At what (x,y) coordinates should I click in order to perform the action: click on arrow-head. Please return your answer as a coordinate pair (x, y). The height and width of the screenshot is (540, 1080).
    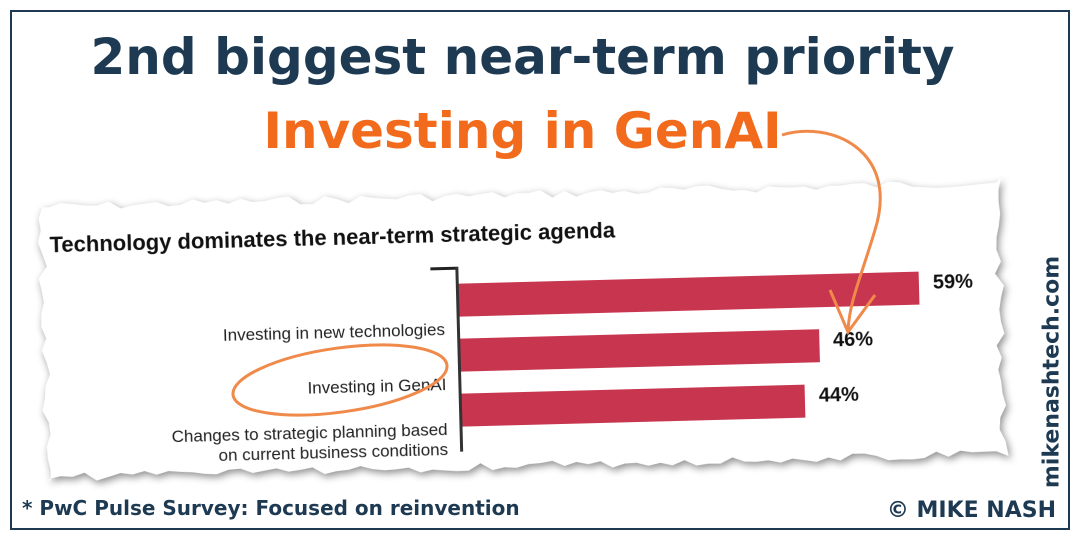
    Looking at the image, I should click on (852, 312).